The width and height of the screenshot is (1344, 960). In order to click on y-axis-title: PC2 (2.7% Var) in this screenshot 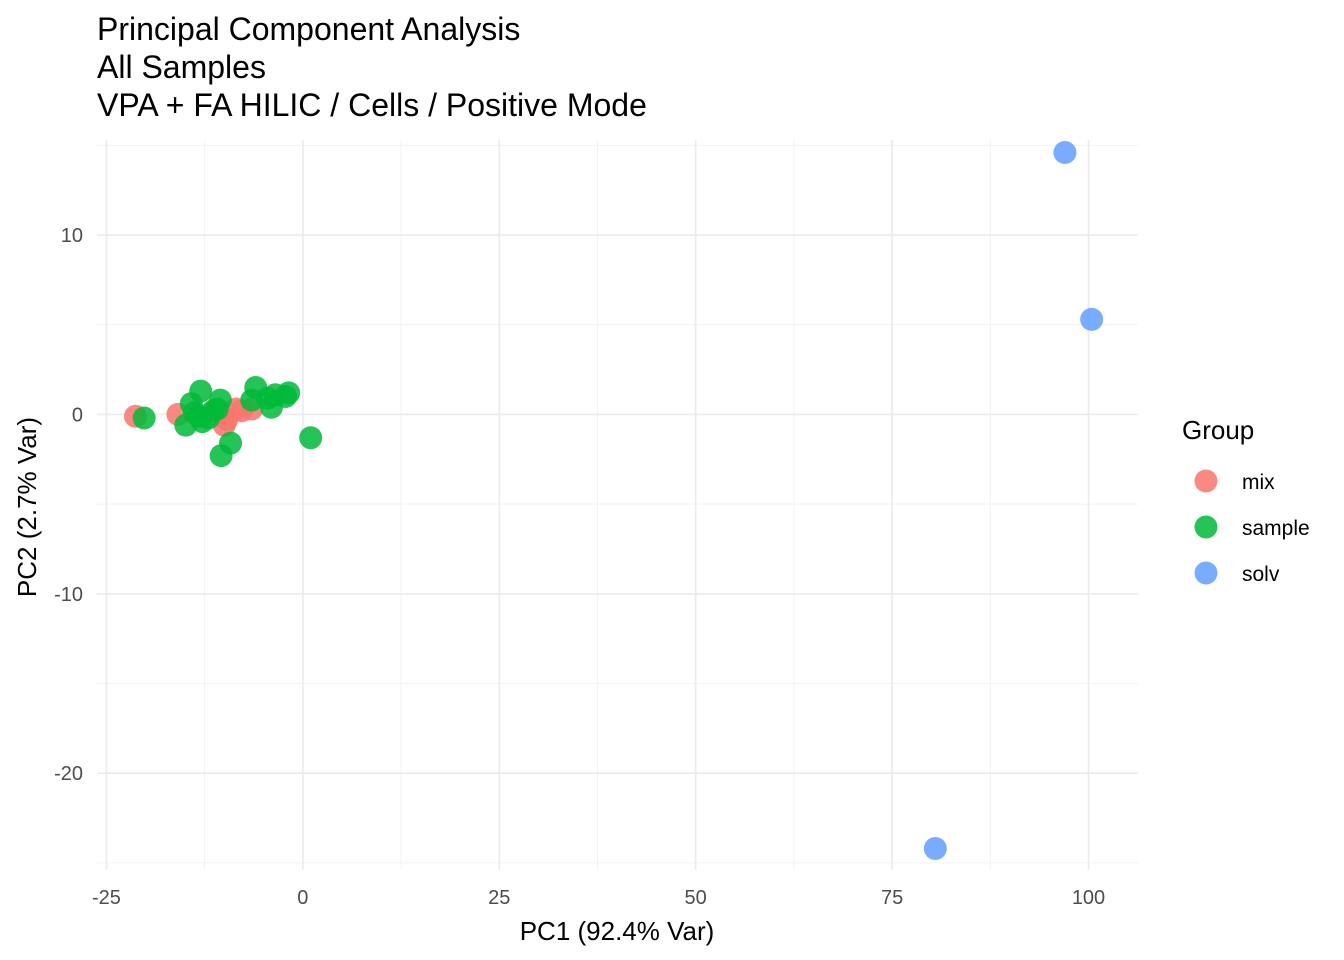, I will do `click(27, 507)`.